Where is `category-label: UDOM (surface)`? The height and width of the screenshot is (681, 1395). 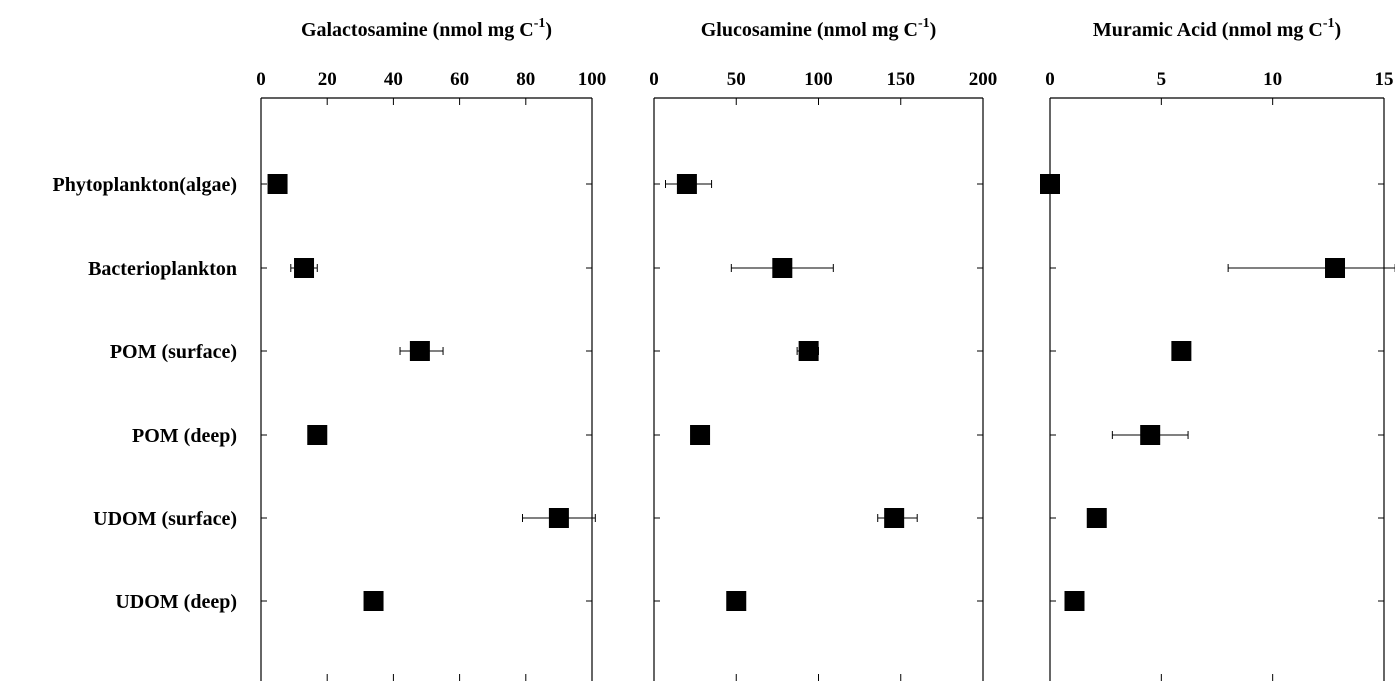 category-label: UDOM (surface) is located at coordinates (165, 519).